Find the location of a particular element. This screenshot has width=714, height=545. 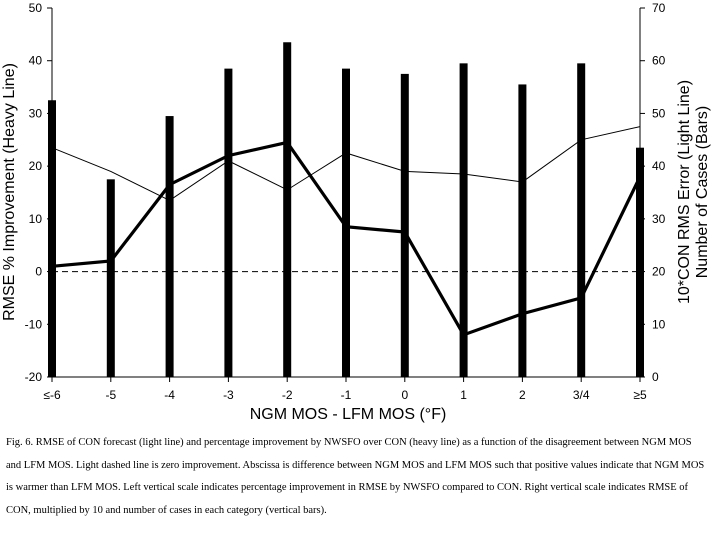

right-tick-label: 30 is located at coordinates (659, 219).